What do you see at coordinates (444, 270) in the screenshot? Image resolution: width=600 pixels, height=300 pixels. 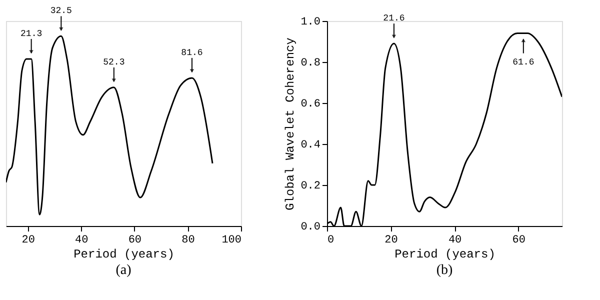 I see `text: (b)` at bounding box center [444, 270].